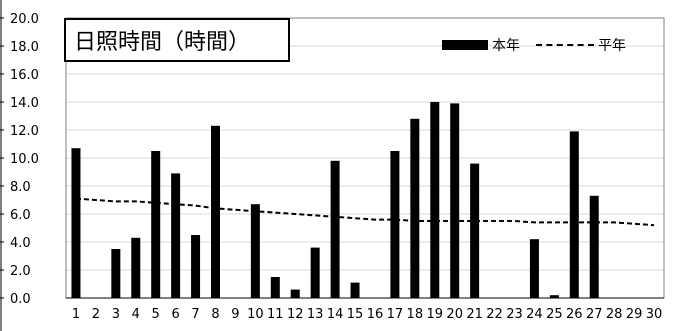  I want to click on x-tick-label: 20, so click(454, 314).